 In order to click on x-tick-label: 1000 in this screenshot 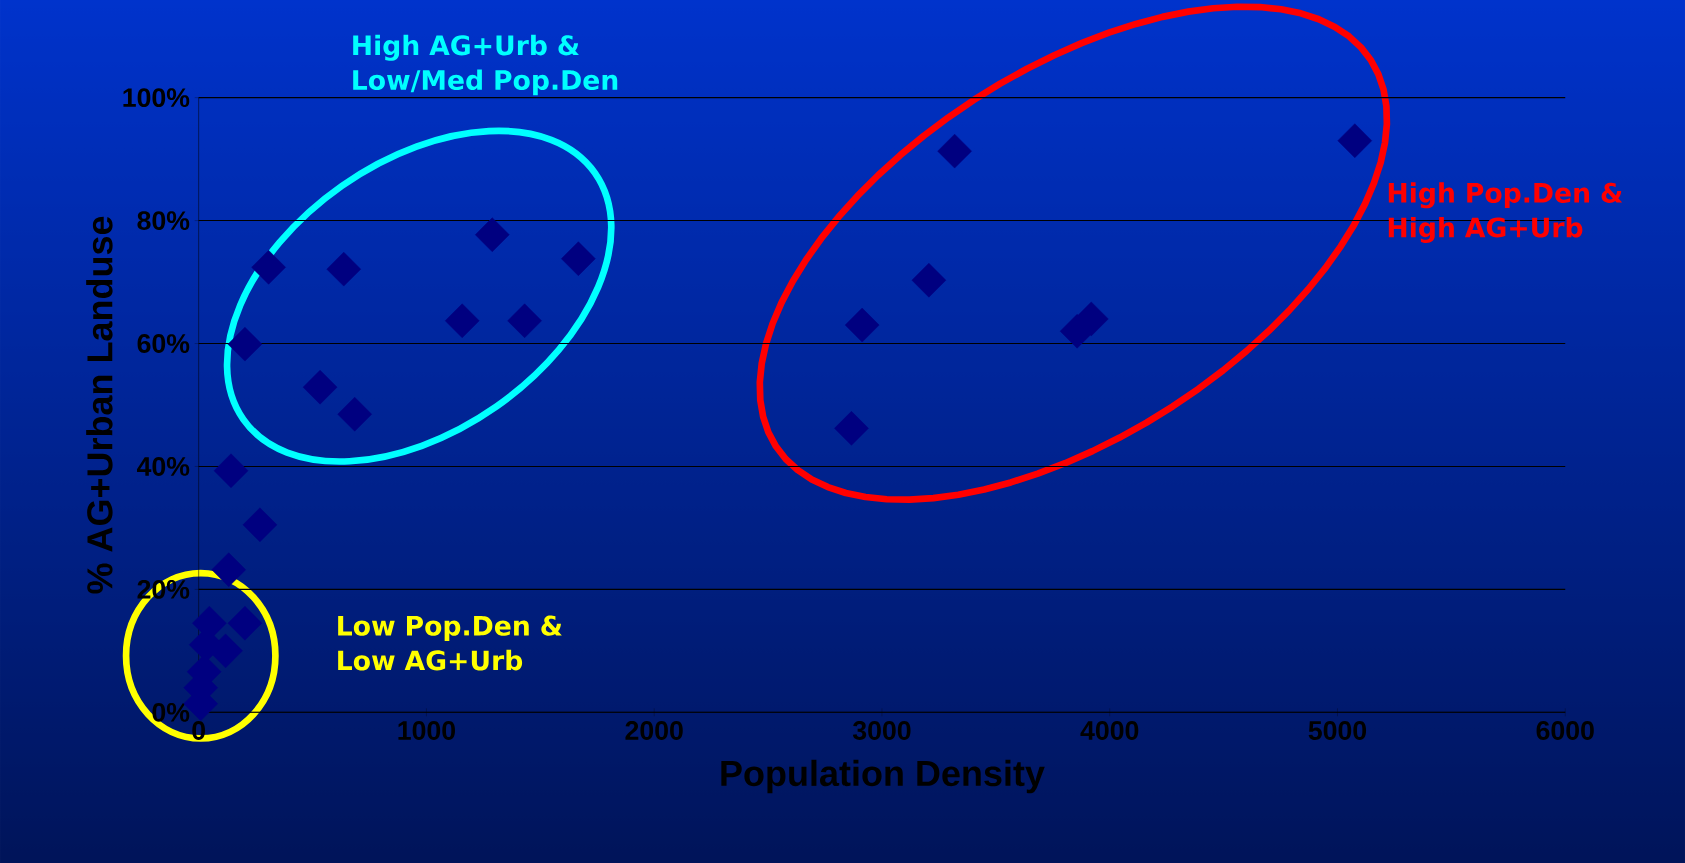, I will do `click(426, 730)`.